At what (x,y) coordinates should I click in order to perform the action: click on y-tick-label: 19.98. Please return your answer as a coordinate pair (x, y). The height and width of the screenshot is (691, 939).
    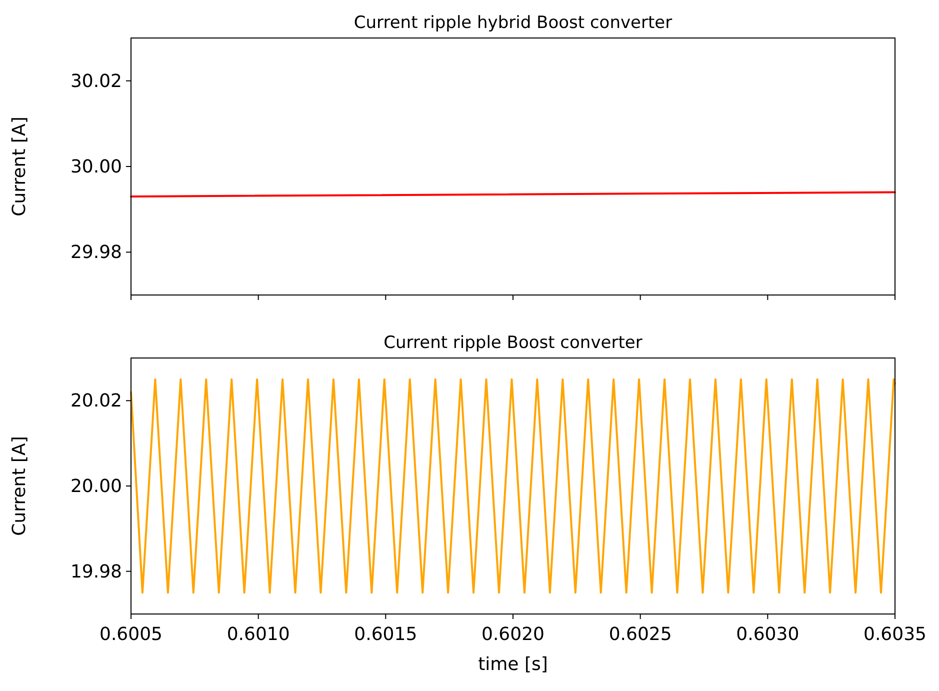
    Looking at the image, I should click on (96, 571).